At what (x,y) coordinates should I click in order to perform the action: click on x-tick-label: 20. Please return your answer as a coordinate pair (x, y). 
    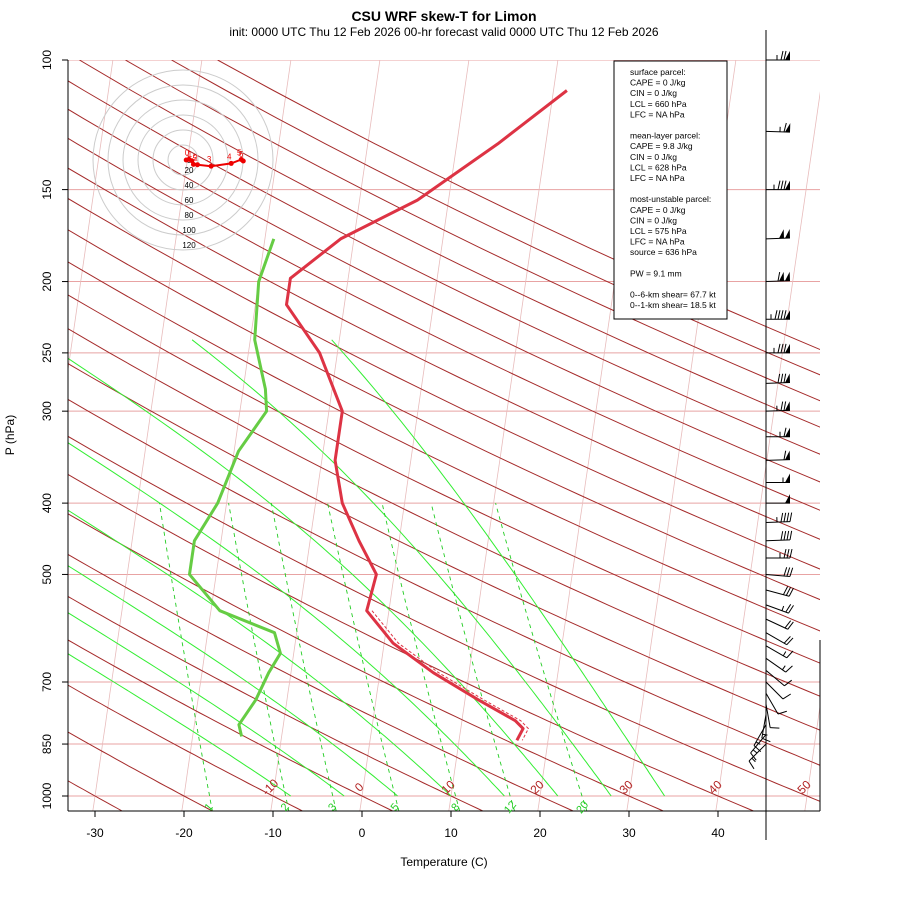
    Looking at the image, I should click on (540, 833).